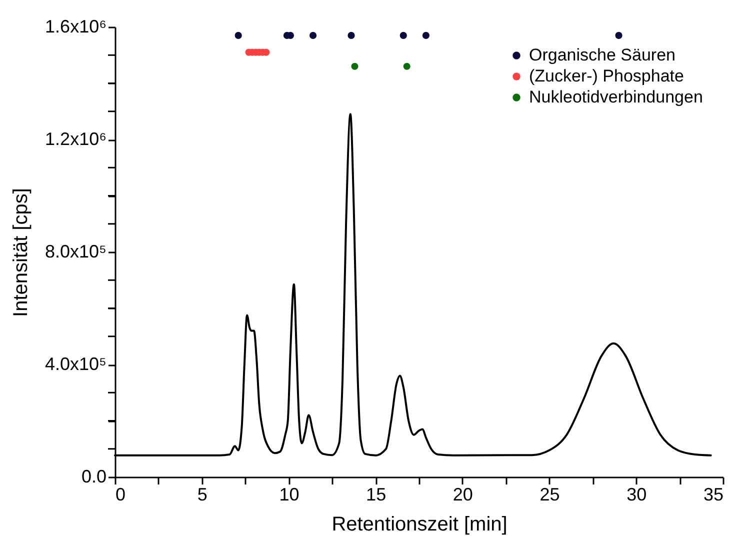  I want to click on y-tick-label: 0.0, so click(93, 476).